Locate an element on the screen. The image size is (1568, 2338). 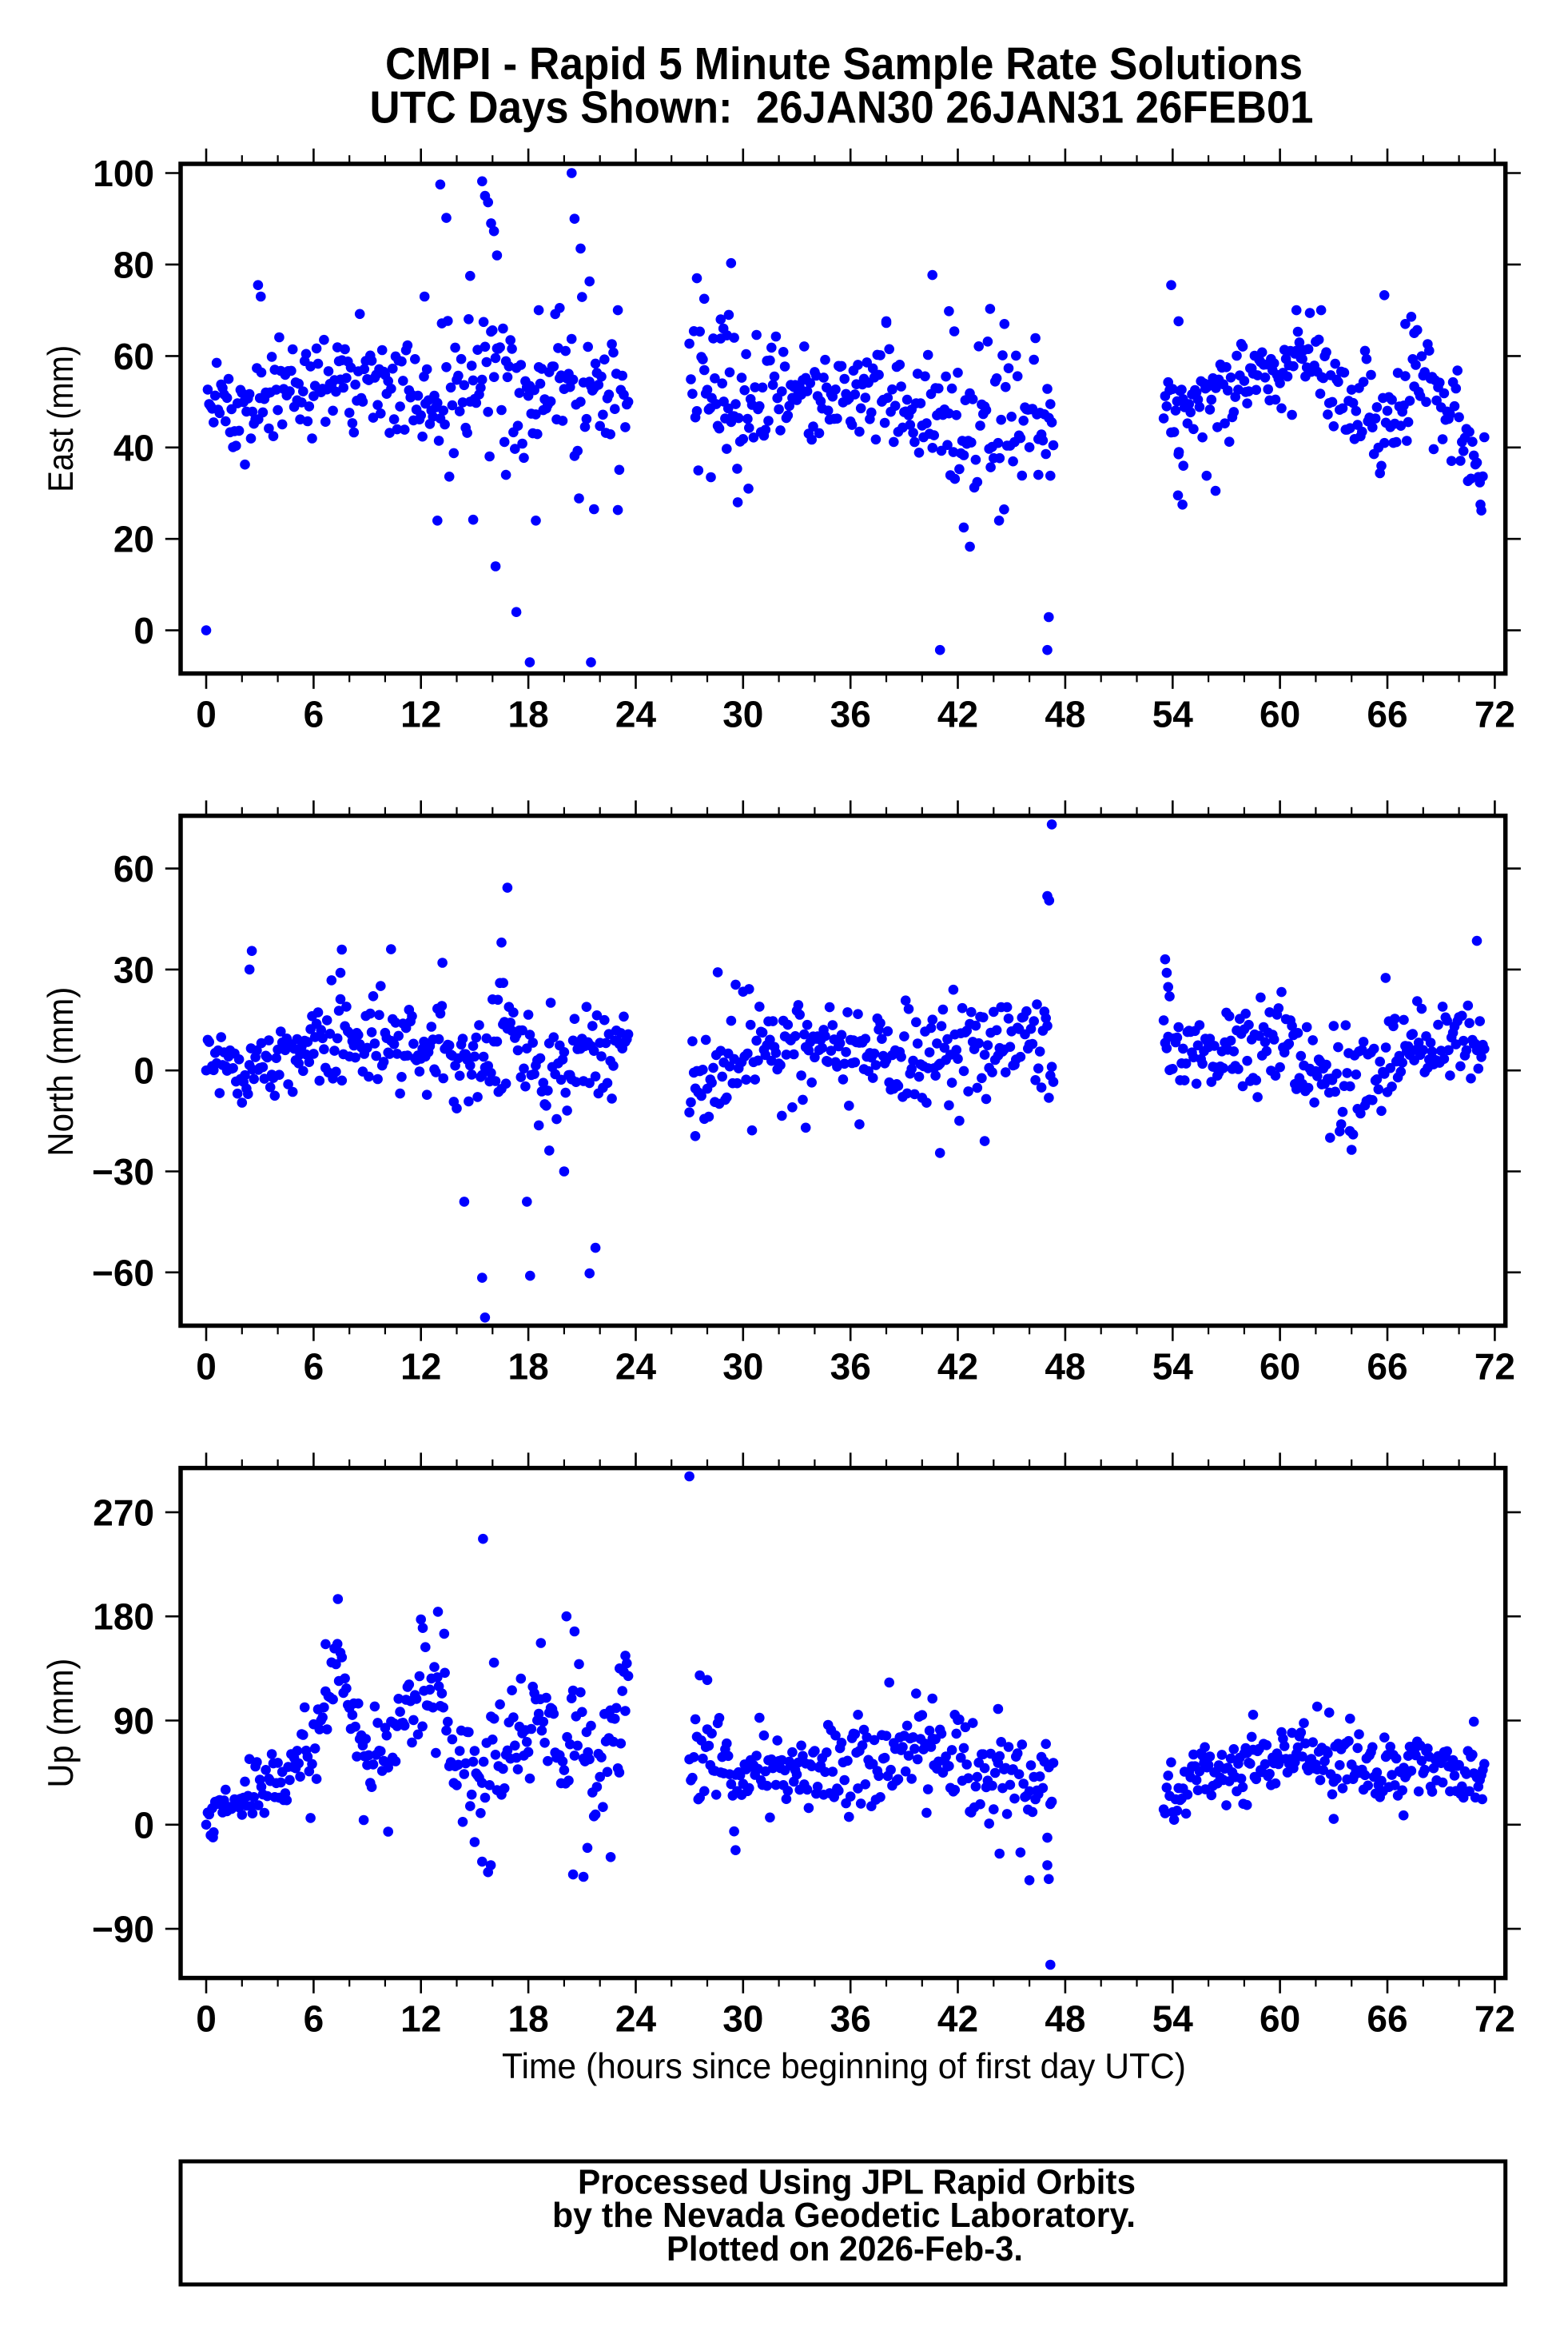
svg-text: East (mm) is located at coordinates (61, 418).